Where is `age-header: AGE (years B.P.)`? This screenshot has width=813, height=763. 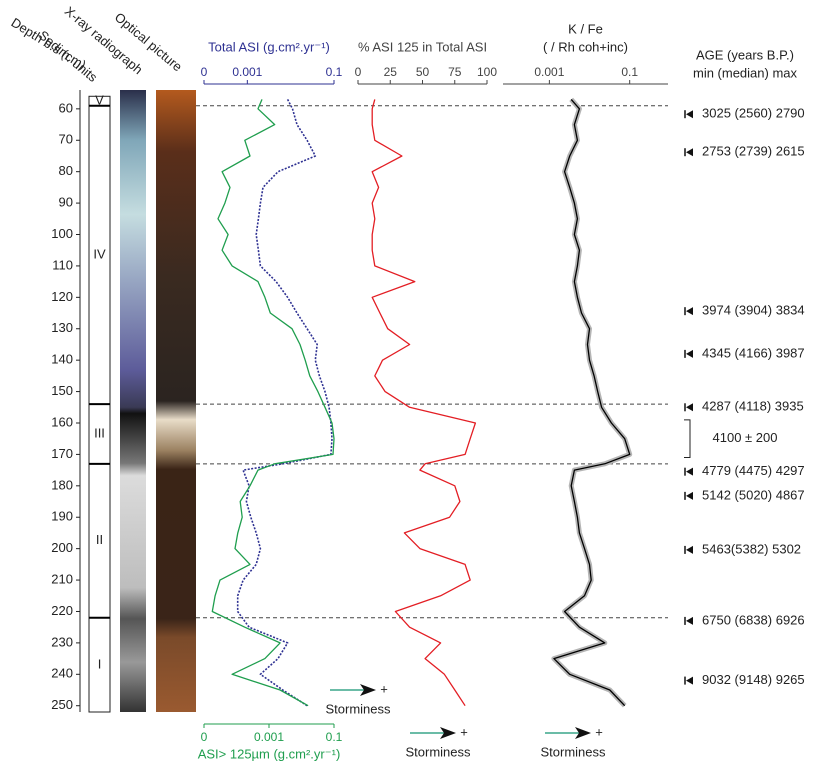 age-header: AGE (years B.P.) is located at coordinates (745, 54).